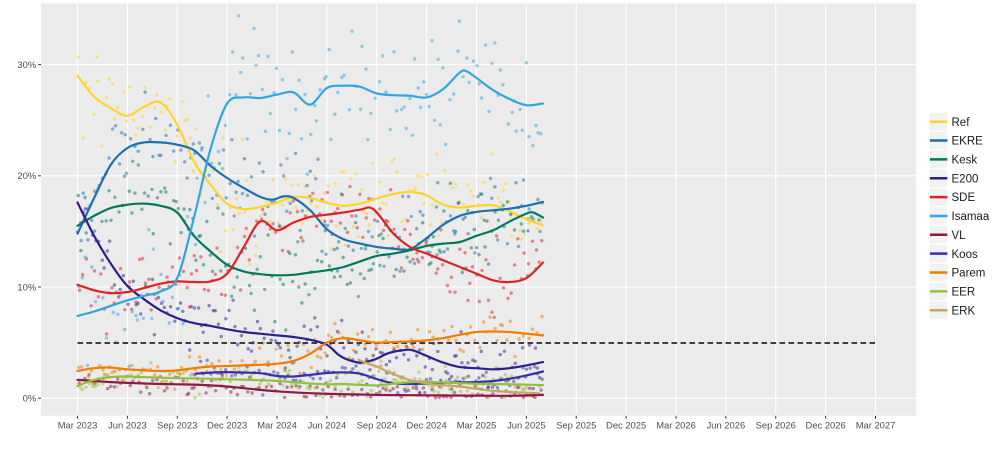  What do you see at coordinates (964, 311) in the screenshot?
I see `svg-text: ERK` at bounding box center [964, 311].